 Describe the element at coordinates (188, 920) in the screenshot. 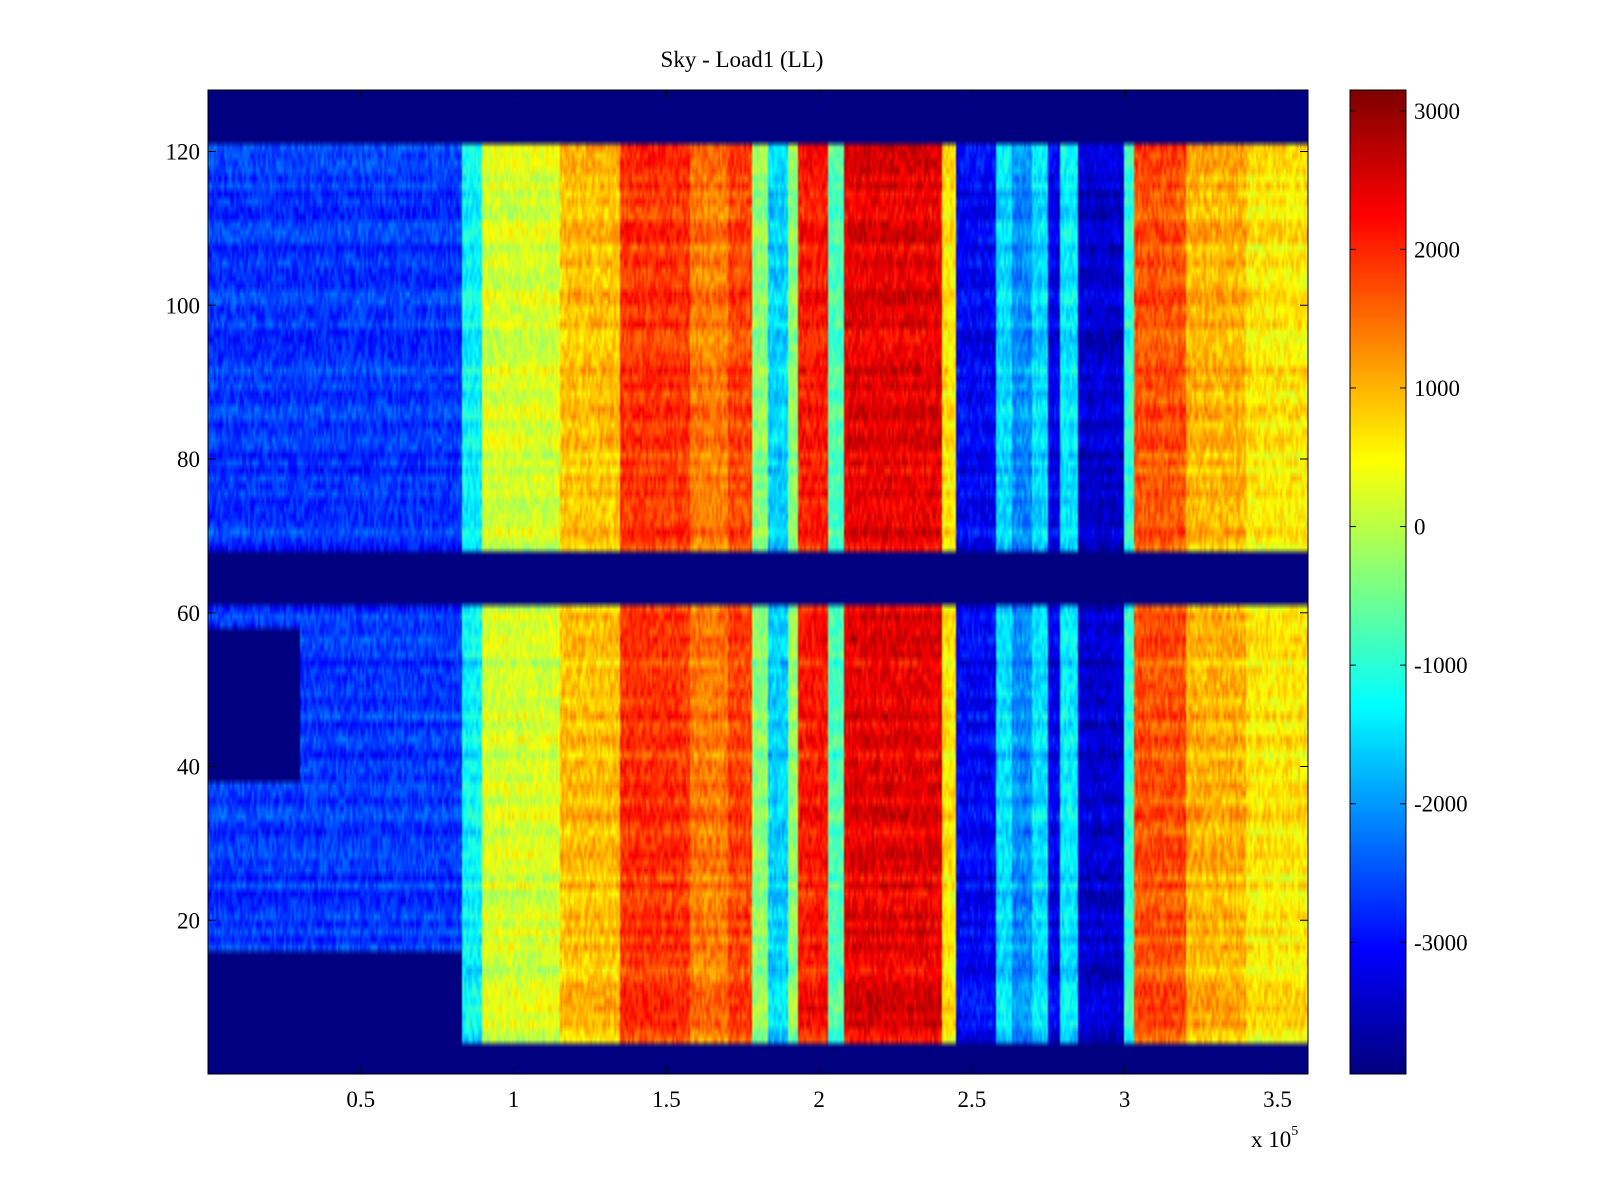

I see `y-tick-label: 20` at that location.